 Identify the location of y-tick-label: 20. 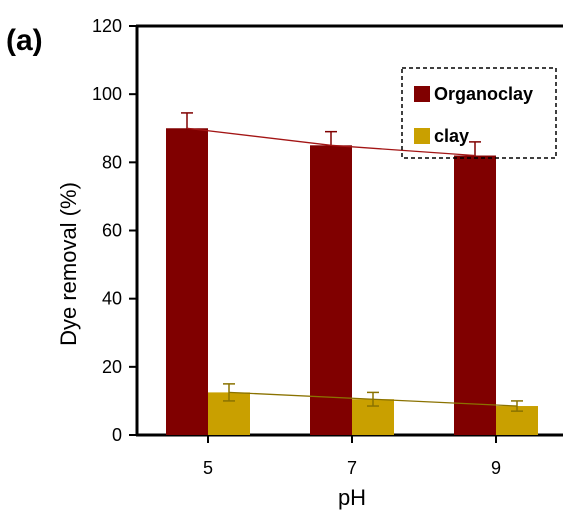
(112, 367).